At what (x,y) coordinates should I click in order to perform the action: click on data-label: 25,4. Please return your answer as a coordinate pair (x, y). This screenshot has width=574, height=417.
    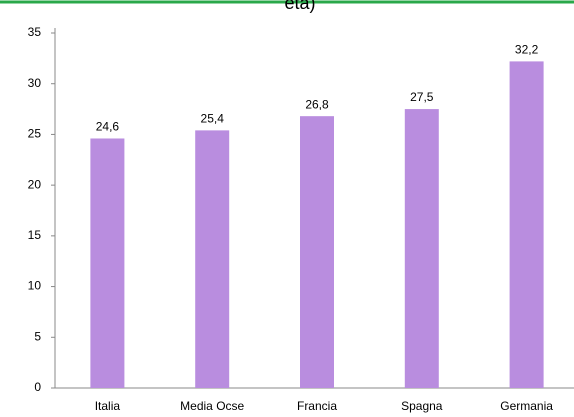
    Looking at the image, I should click on (213, 119).